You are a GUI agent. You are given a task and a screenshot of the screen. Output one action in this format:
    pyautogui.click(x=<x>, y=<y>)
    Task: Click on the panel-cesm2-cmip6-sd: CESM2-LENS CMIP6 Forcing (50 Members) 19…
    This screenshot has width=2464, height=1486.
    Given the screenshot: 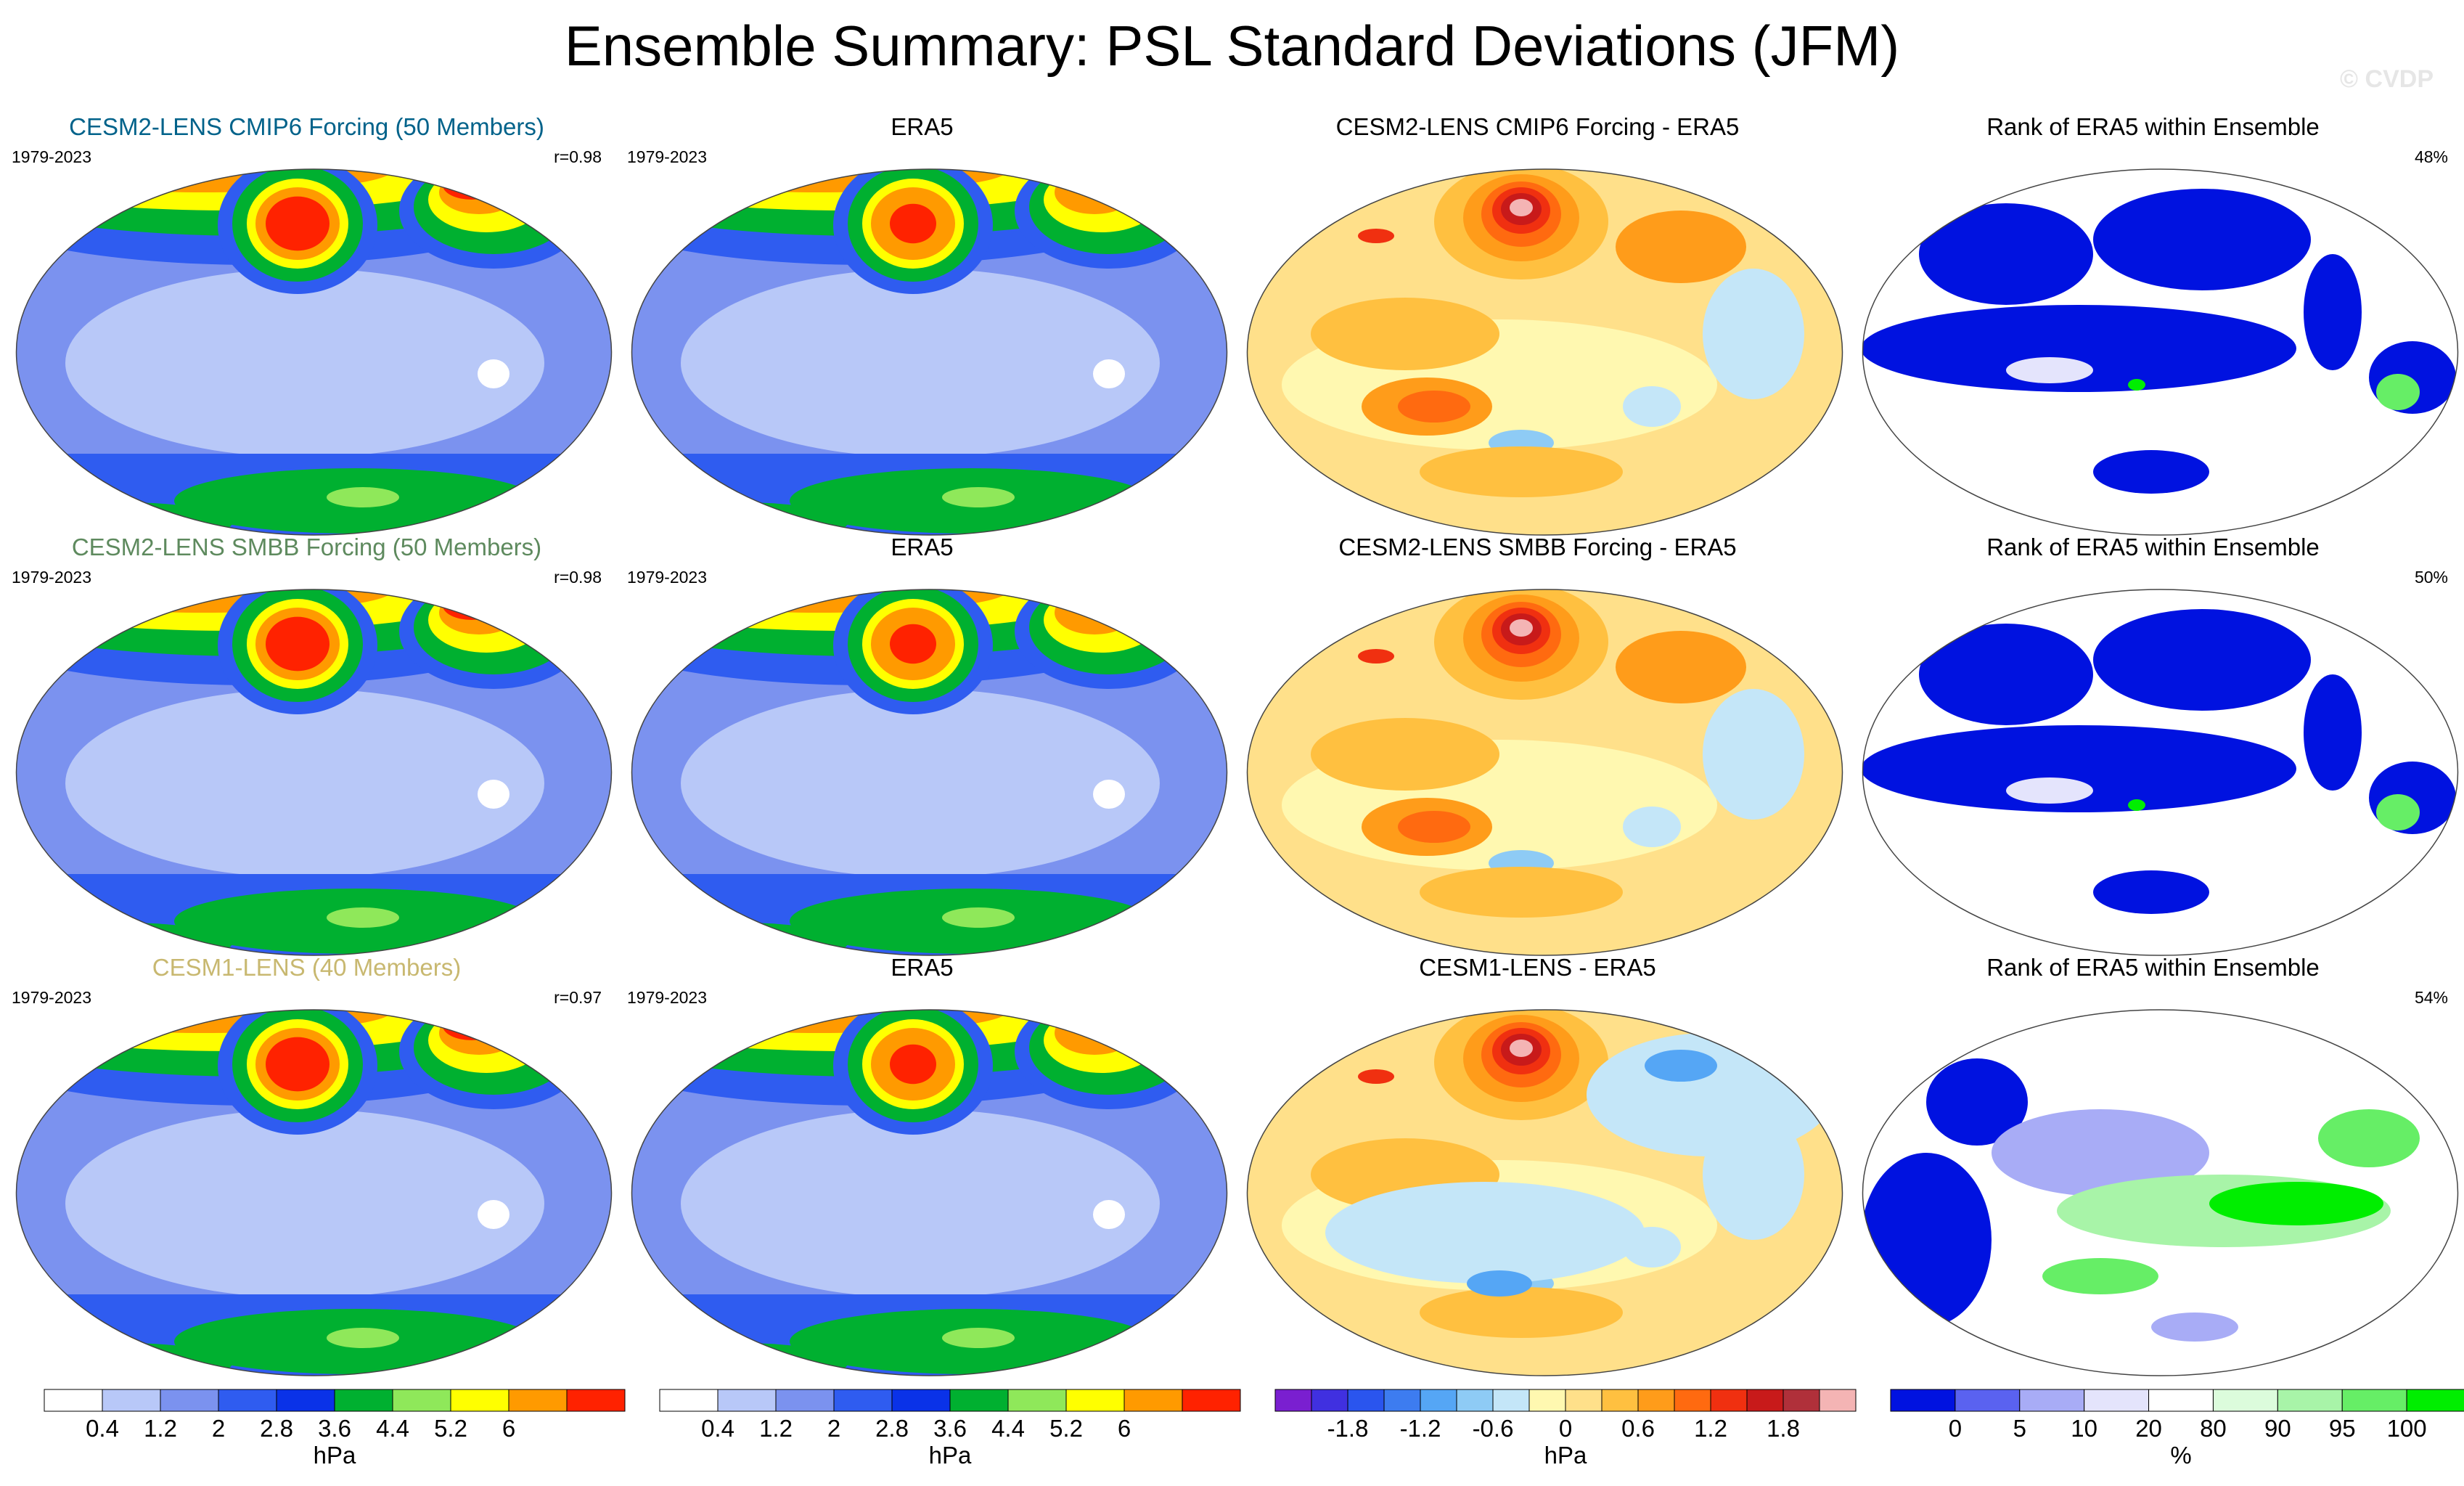 What is the action you would take?
    pyautogui.click(x=306, y=327)
    